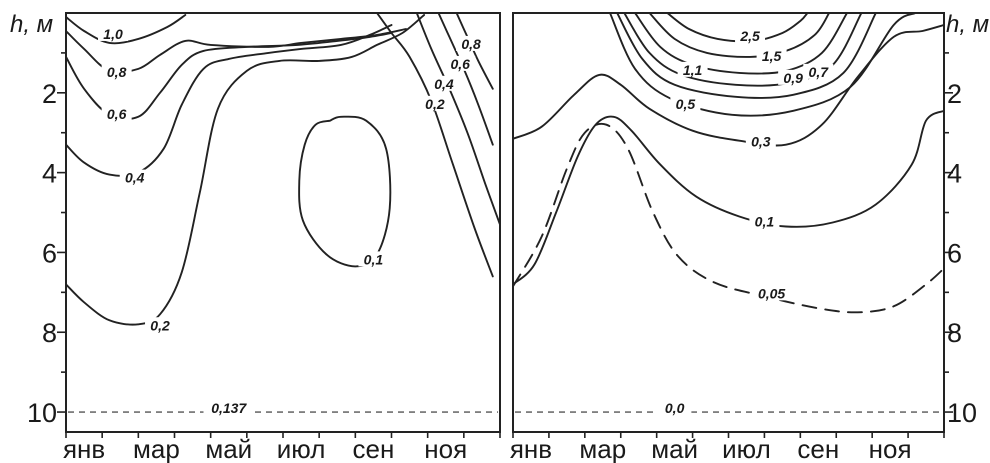 The width and height of the screenshot is (990, 463). I want to click on contour-label: 0,05, so click(771, 293).